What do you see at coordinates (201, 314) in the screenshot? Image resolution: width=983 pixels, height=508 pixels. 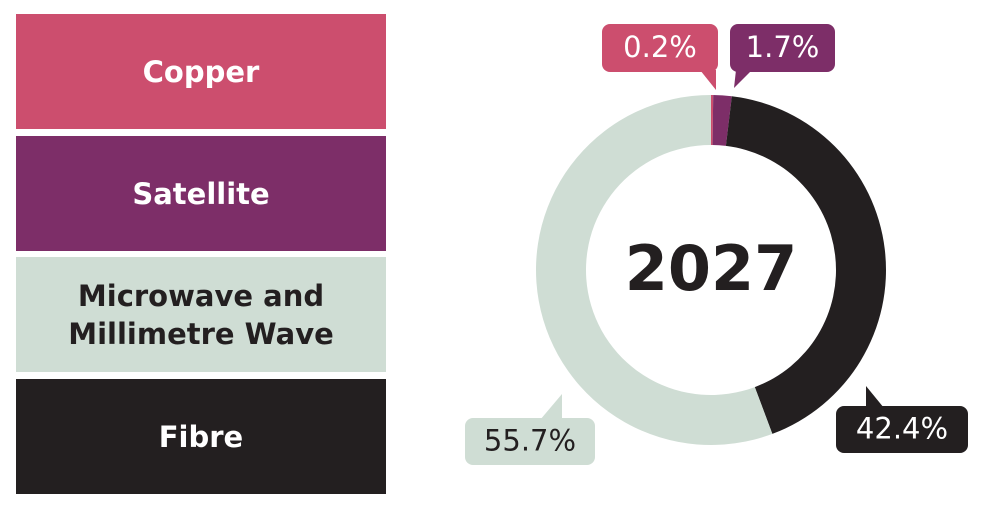 I see `legend-item: Microwave and Millimetre Wave` at bounding box center [201, 314].